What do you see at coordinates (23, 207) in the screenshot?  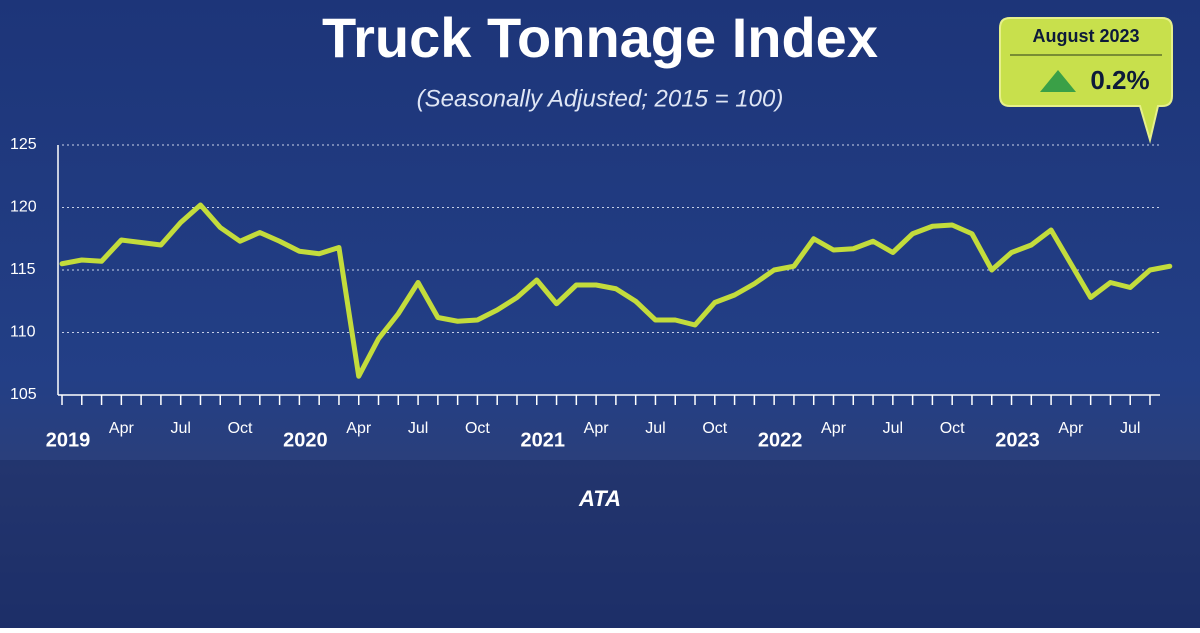 I see `y-tick-label: 120` at bounding box center [23, 207].